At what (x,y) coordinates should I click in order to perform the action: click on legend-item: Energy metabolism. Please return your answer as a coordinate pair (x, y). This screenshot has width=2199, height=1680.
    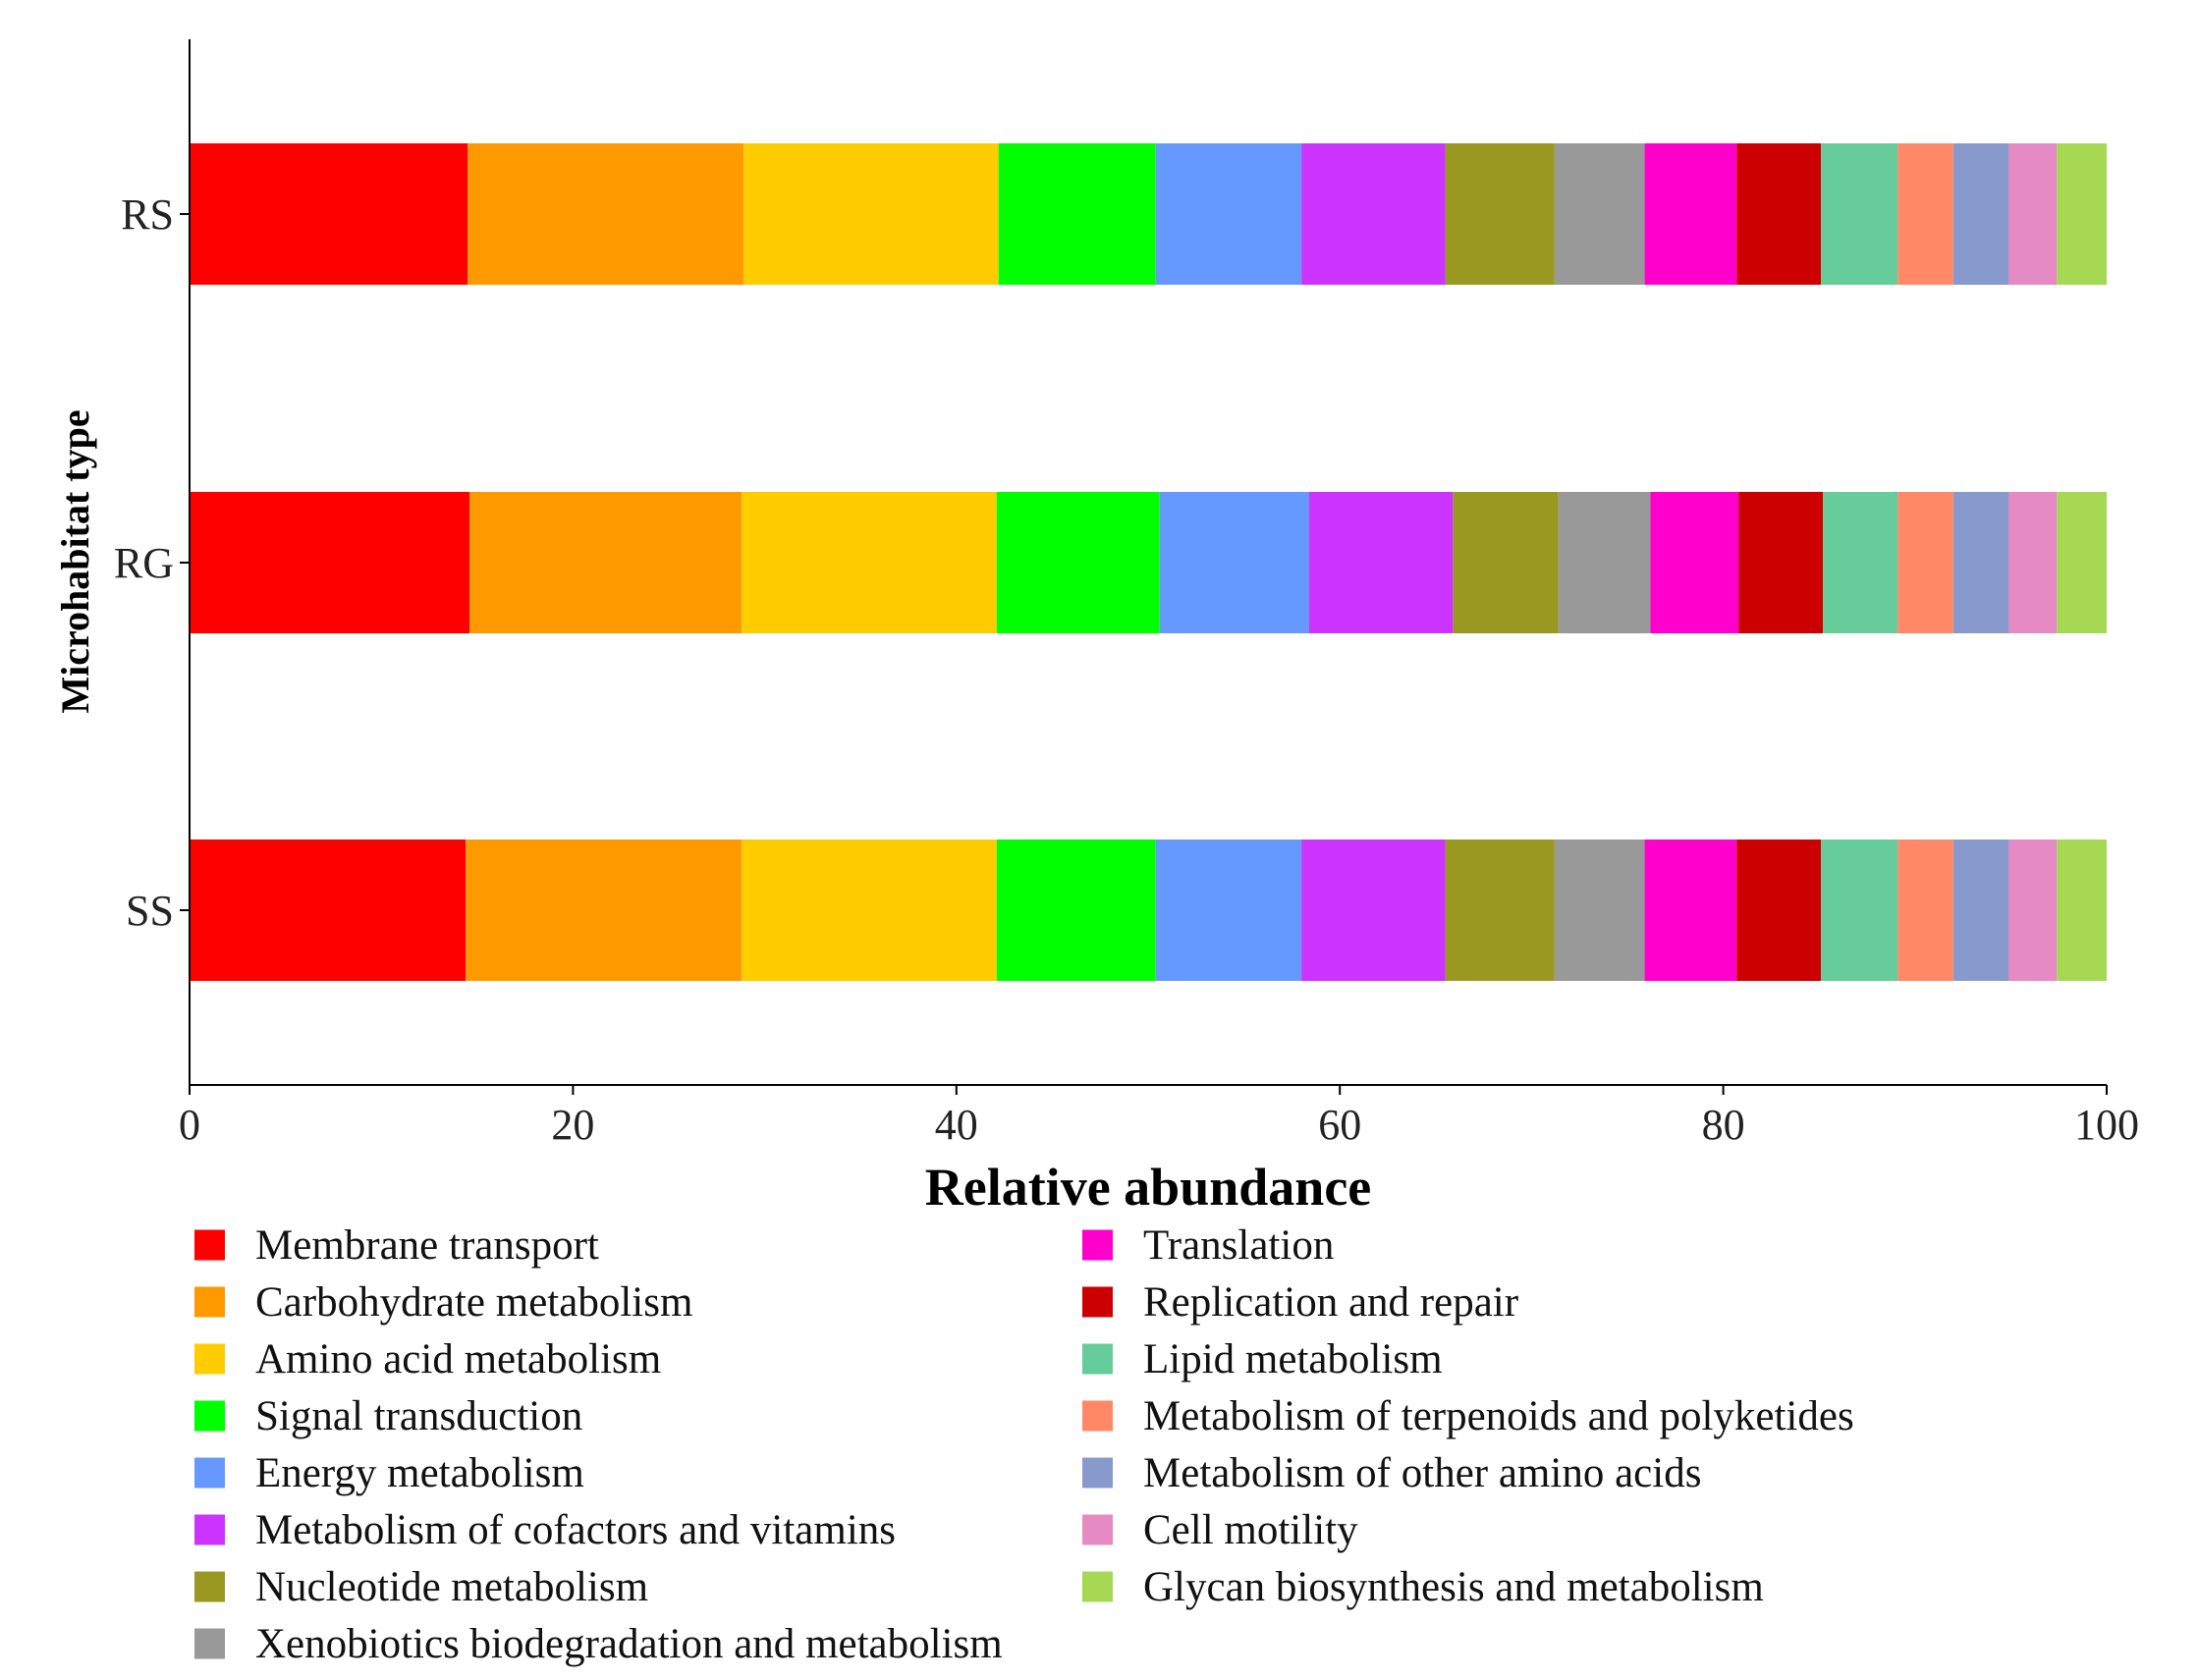
    Looking at the image, I should click on (389, 1473).